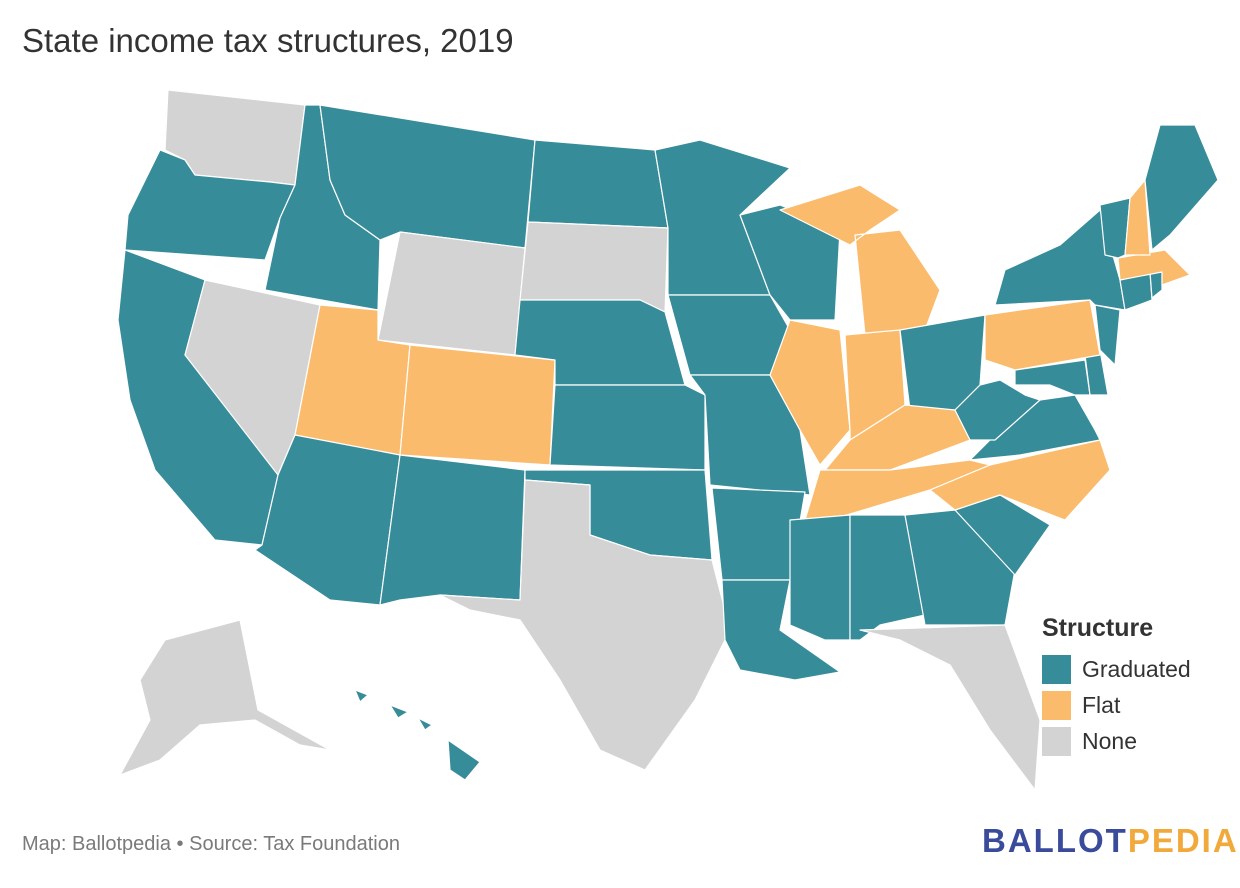 This screenshot has width=1240, height=888. I want to click on legend-item-none: None, so click(1116, 741).